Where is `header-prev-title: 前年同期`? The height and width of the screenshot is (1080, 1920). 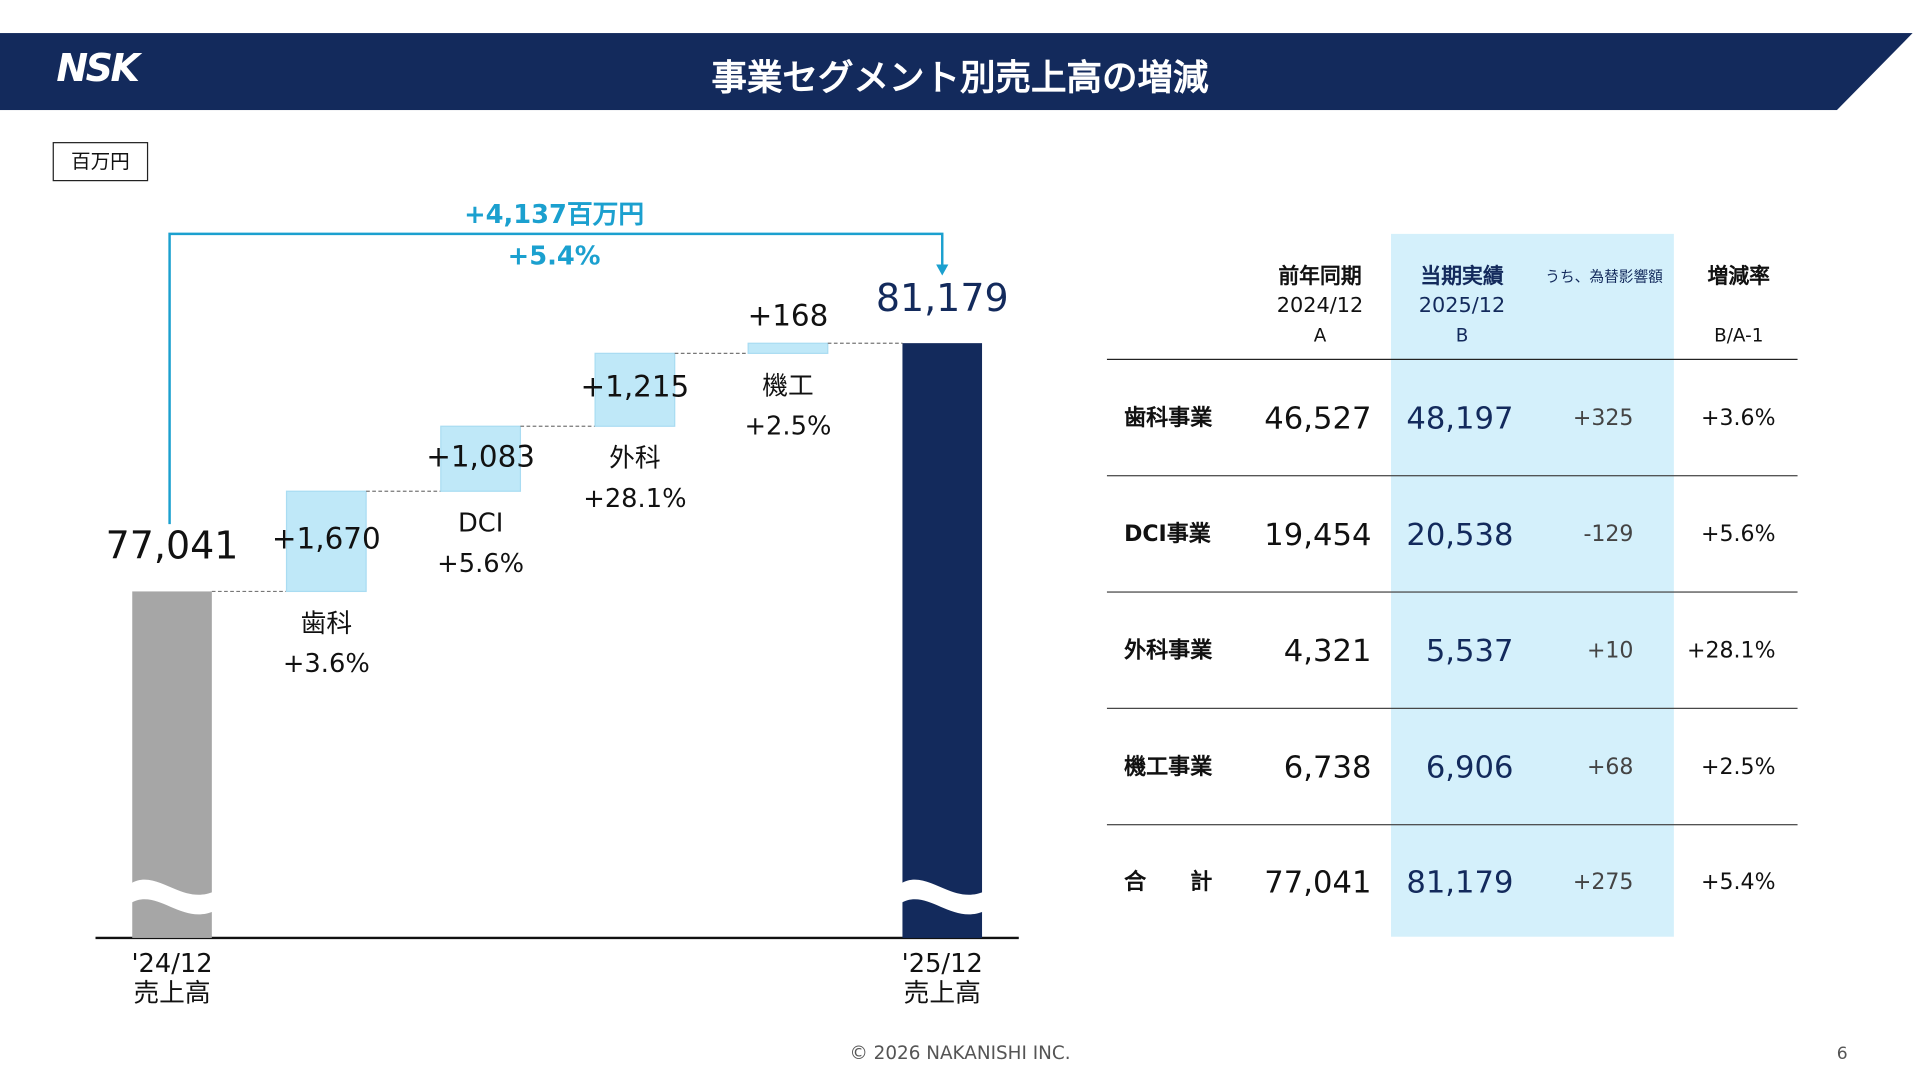 header-prev-title: 前年同期 is located at coordinates (1320, 276).